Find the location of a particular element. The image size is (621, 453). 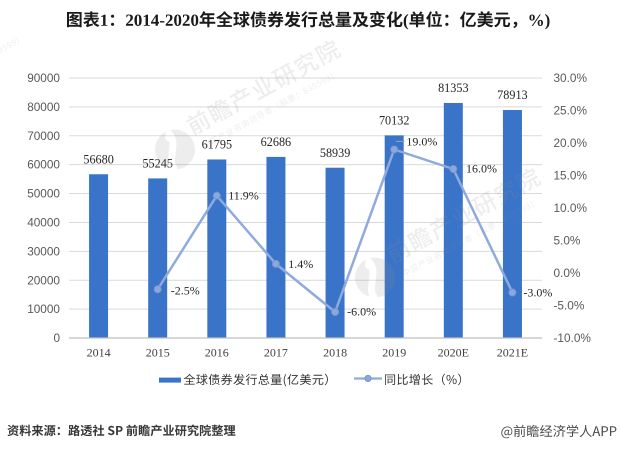

svg-text: 20000 is located at coordinates (43, 280).